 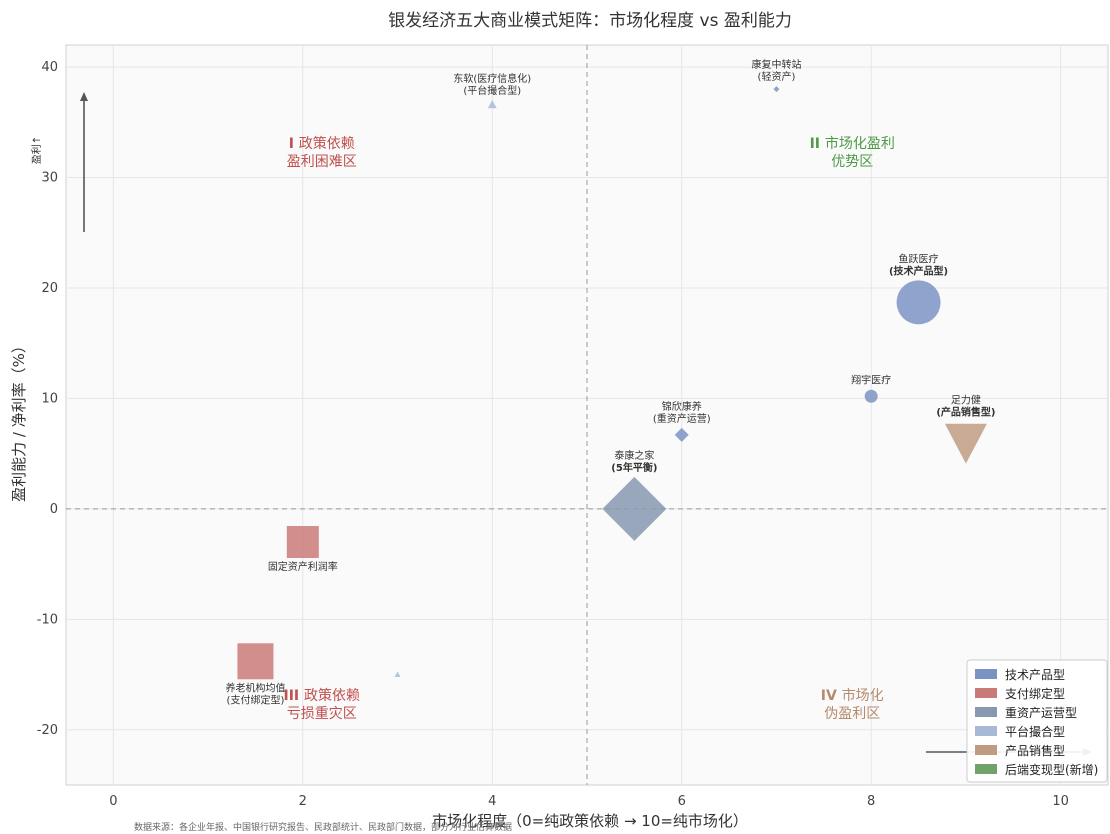 What do you see at coordinates (322, 162) in the screenshot?
I see `quadrant-subtitle: 盈利困难区` at bounding box center [322, 162].